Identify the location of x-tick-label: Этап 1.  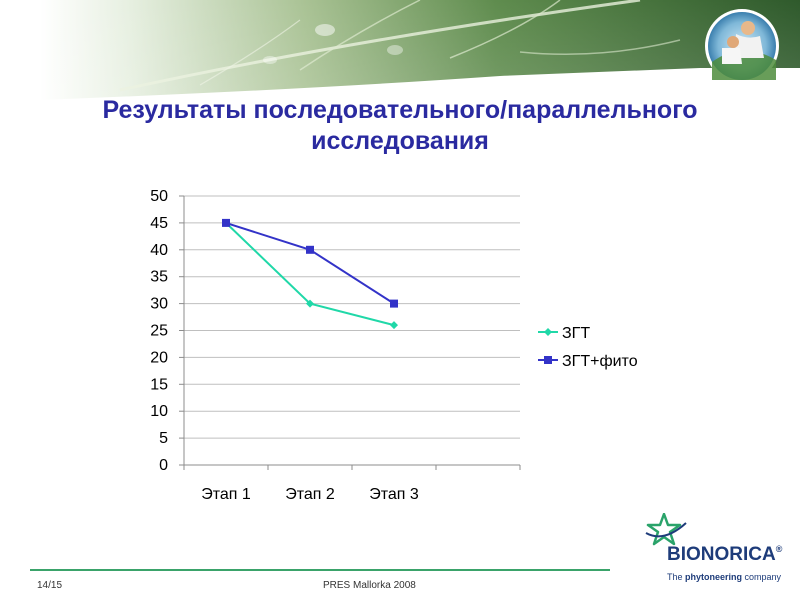
(226, 494).